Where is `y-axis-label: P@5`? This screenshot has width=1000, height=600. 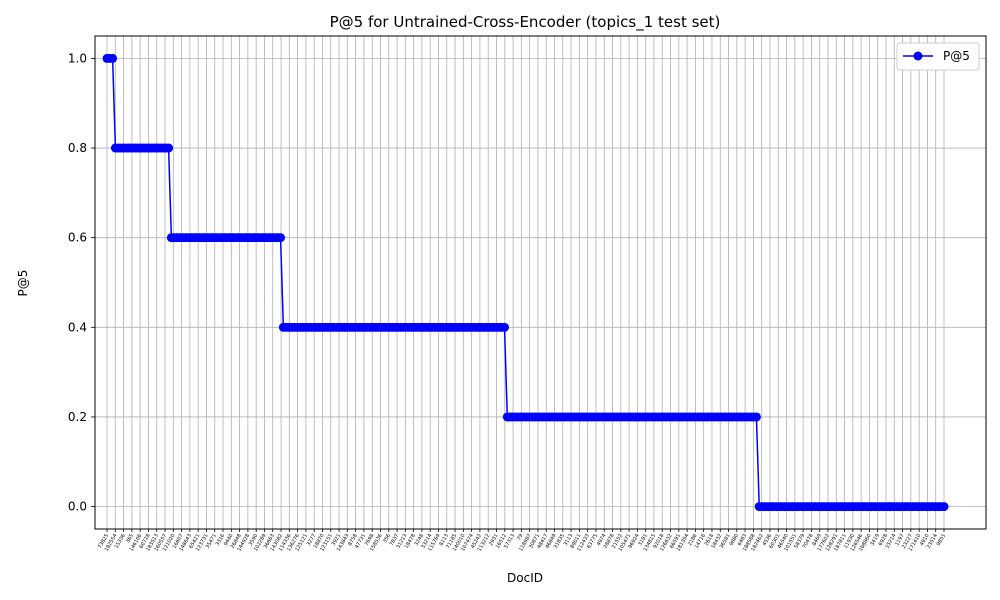 y-axis-label: P@5 is located at coordinates (23, 283).